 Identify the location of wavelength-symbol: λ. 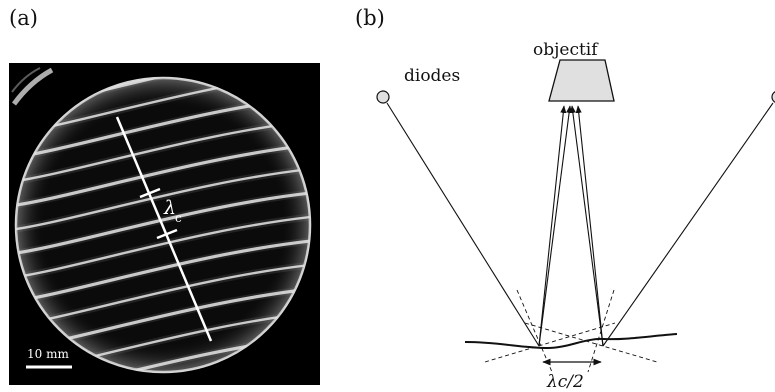
(169, 208).